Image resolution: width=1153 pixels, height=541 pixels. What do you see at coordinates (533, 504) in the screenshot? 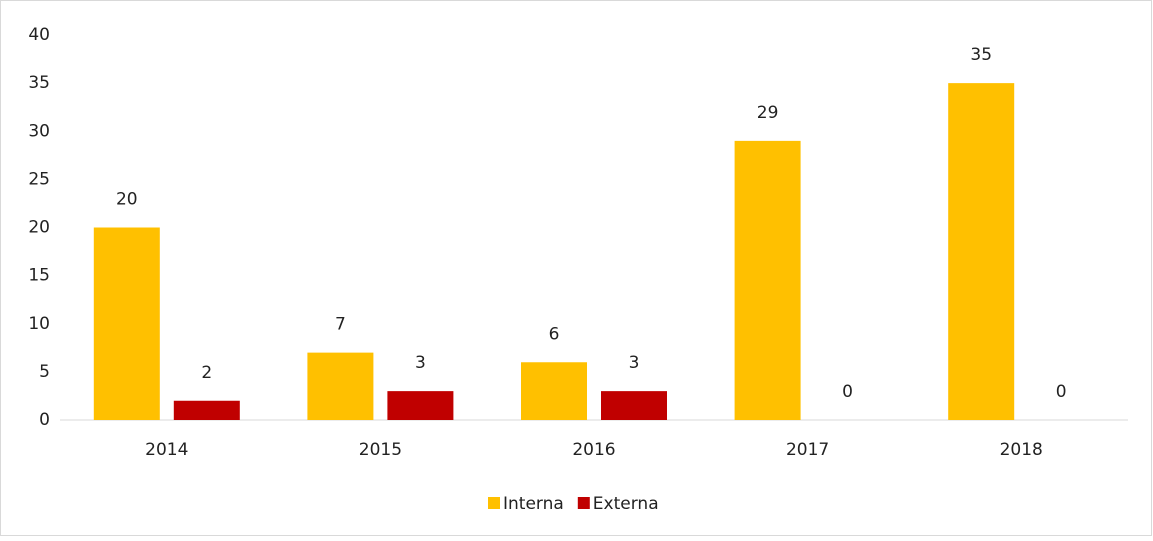
I see `legend-label: Interna` at bounding box center [533, 504].